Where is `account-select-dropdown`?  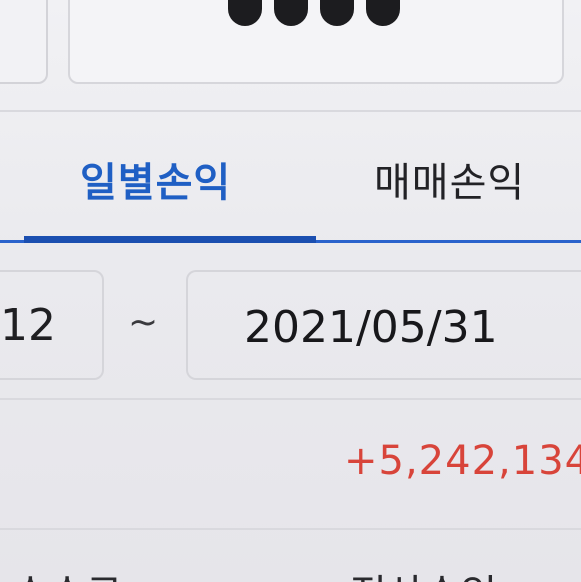 account-select-dropdown is located at coordinates (24, 42).